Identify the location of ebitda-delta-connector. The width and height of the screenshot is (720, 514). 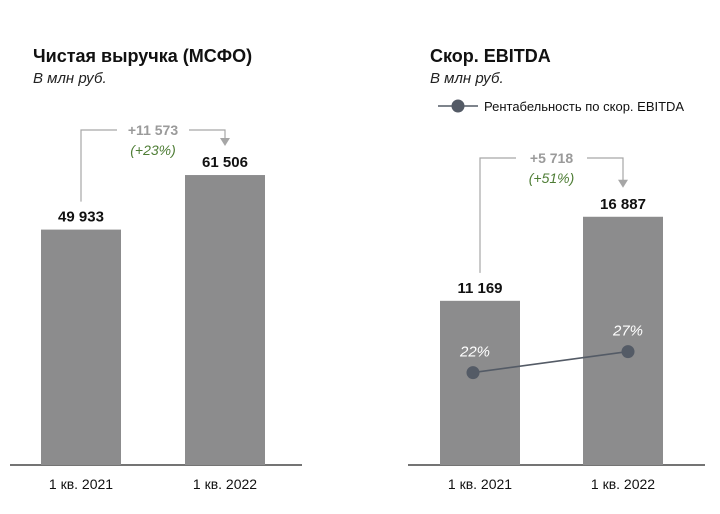
(497, 215).